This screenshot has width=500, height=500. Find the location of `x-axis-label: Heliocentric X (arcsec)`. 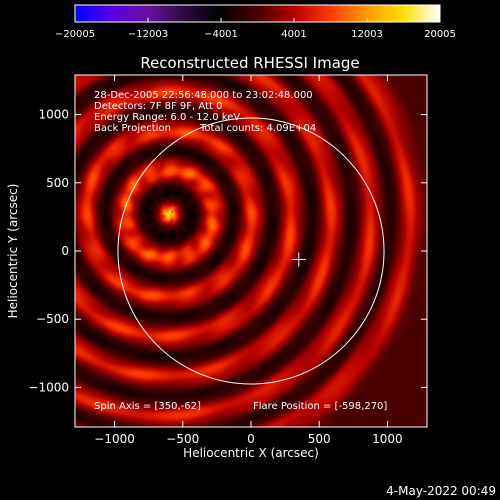

x-axis-label: Heliocentric X (arcsec) is located at coordinates (251, 453).